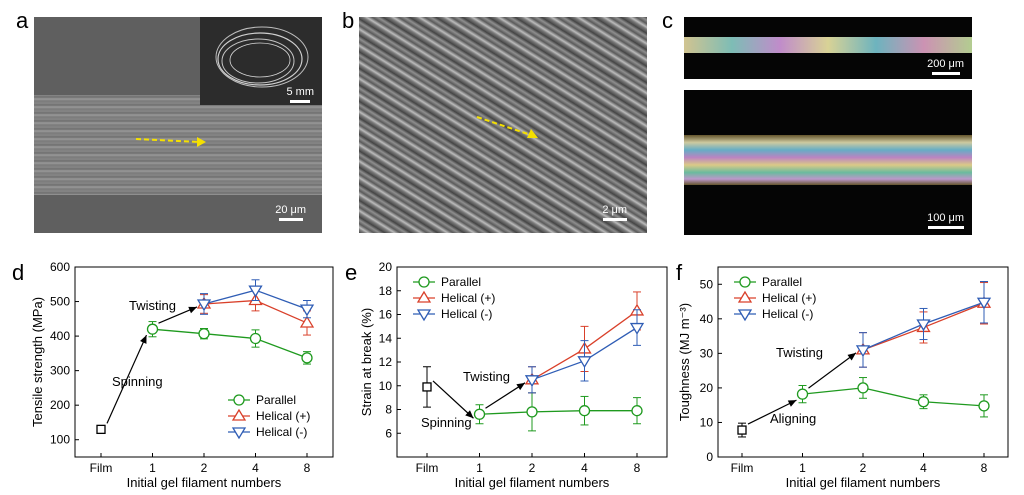 The width and height of the screenshot is (1024, 495). I want to click on y-tick-label: 0, so click(709, 457).